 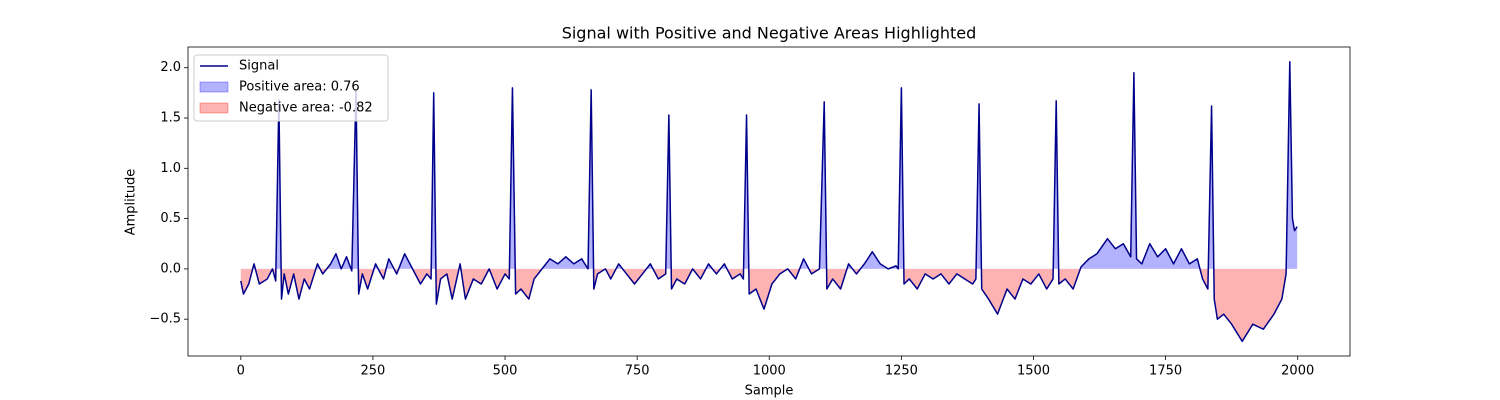 What do you see at coordinates (259, 66) in the screenshot?
I see `legend-label: Signal` at bounding box center [259, 66].